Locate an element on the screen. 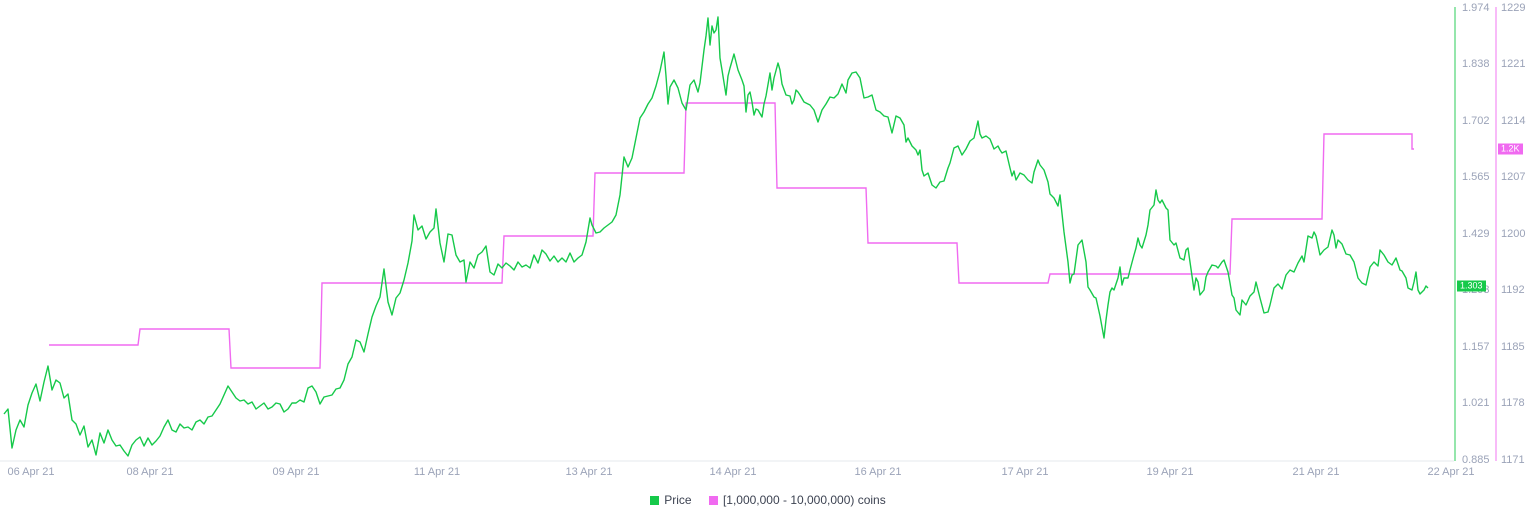 This screenshot has height=520, width=1536. holders-tick-label: 1214 is located at coordinates (1513, 121).